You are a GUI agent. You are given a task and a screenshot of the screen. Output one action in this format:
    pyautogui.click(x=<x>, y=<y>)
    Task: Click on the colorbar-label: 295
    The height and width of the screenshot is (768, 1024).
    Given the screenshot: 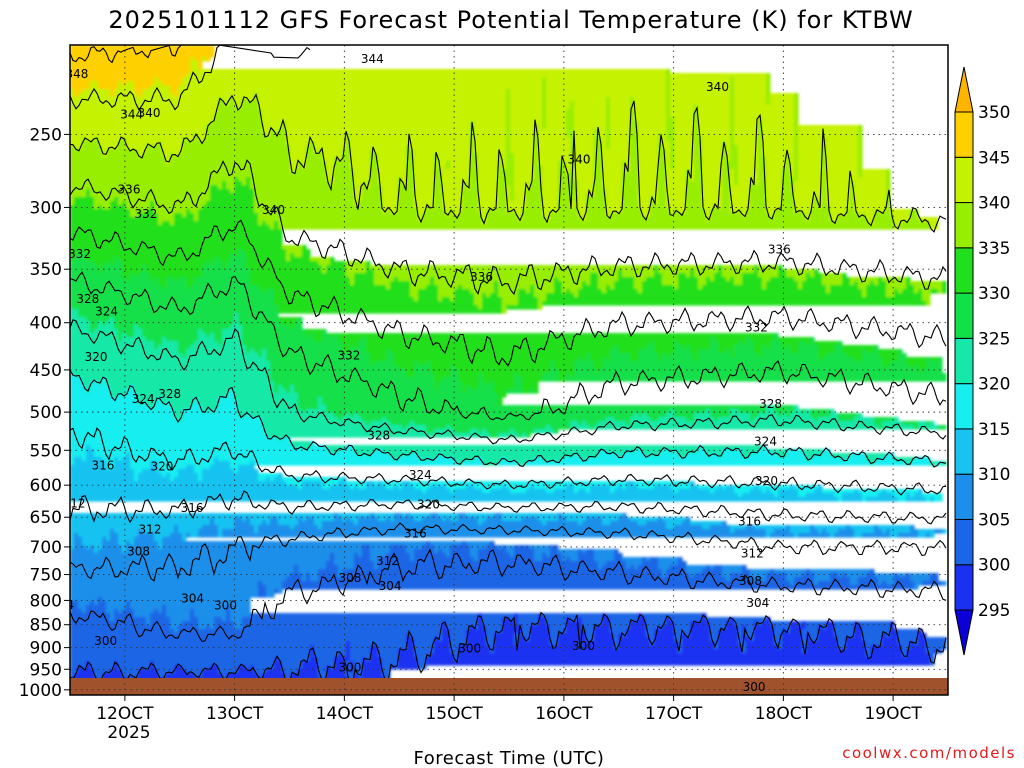 What is the action you would take?
    pyautogui.click(x=994, y=611)
    